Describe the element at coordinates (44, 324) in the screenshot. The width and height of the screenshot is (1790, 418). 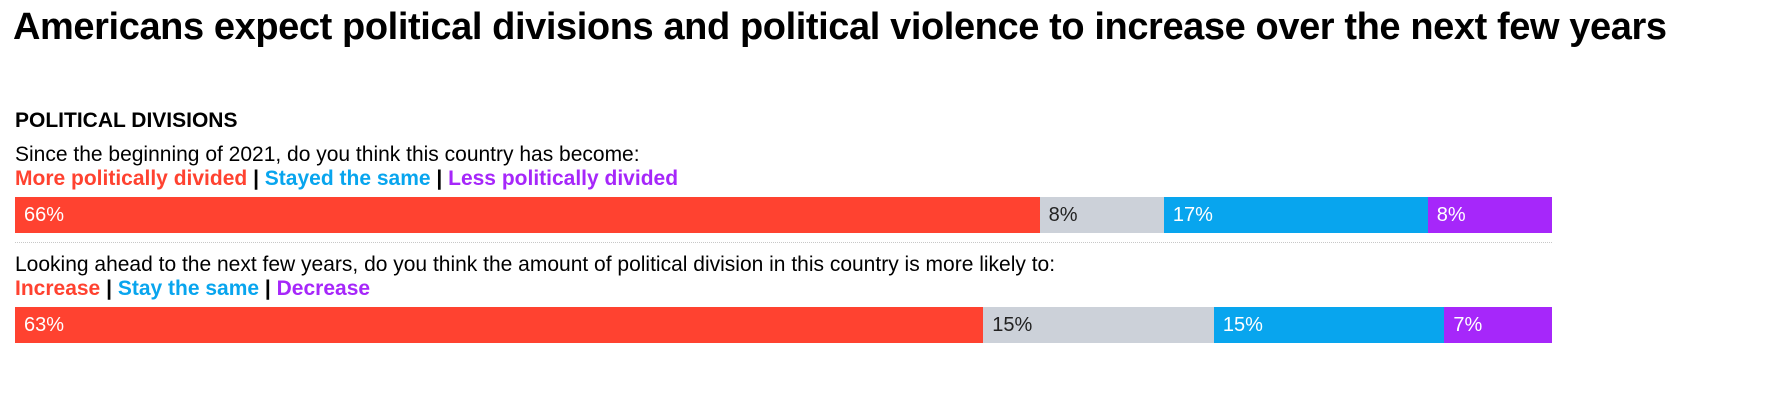
I see `data-label: 63%` at that location.